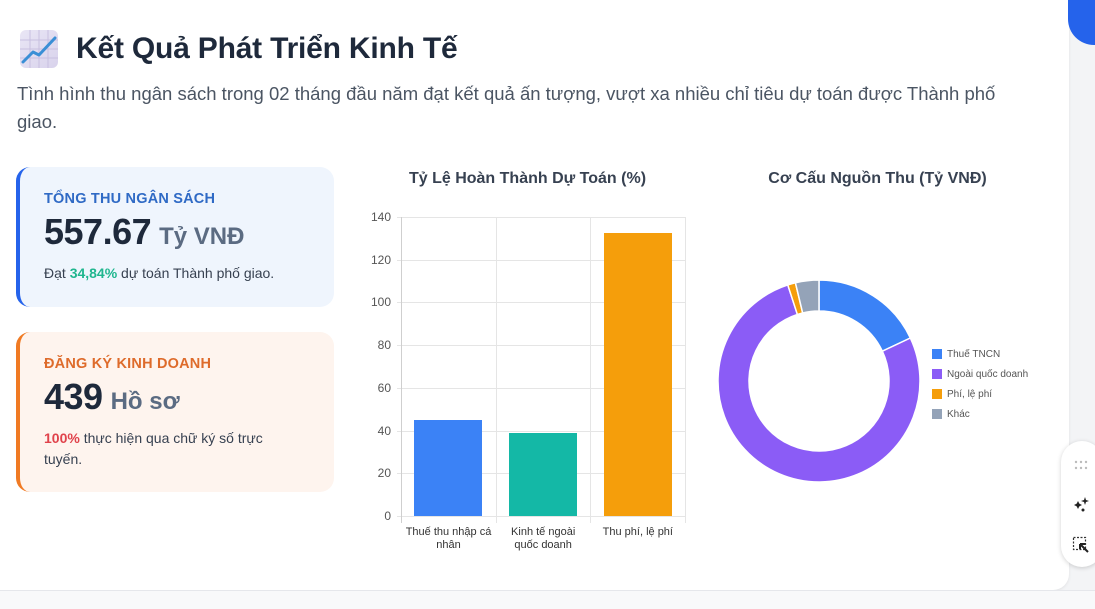  Describe the element at coordinates (130, 199) in the screenshot. I see `stat-label: TỔNG THU NGÂN SÁCH` at that location.